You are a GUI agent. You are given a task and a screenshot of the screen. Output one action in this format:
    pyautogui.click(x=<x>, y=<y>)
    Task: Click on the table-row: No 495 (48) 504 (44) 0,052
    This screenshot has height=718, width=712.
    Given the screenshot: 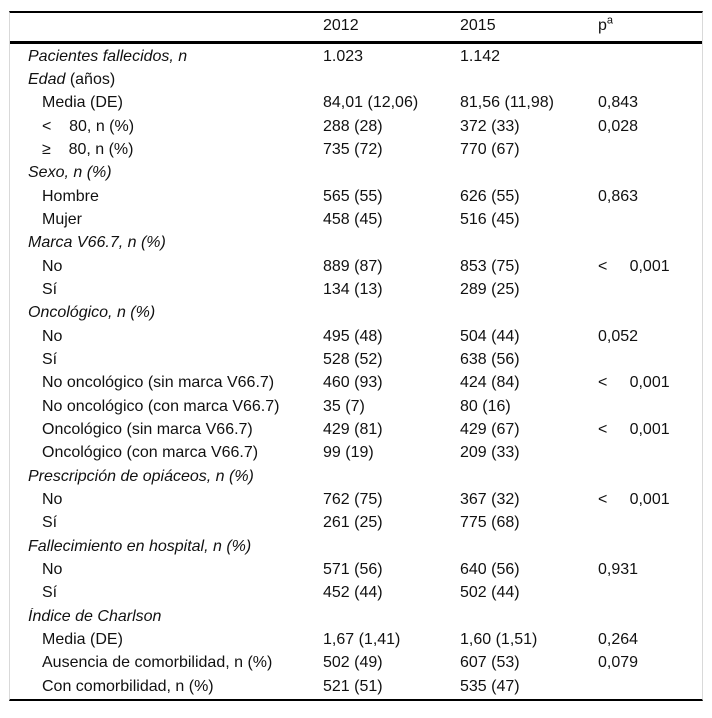 What is the action you would take?
    pyautogui.click(x=356, y=336)
    